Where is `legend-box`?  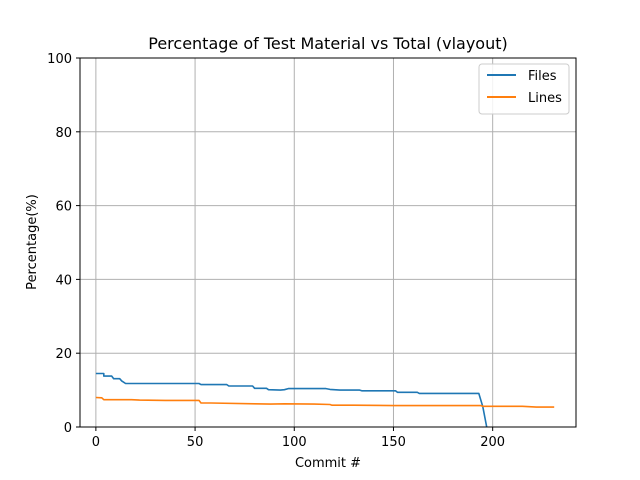
legend-box is located at coordinates (524, 89).